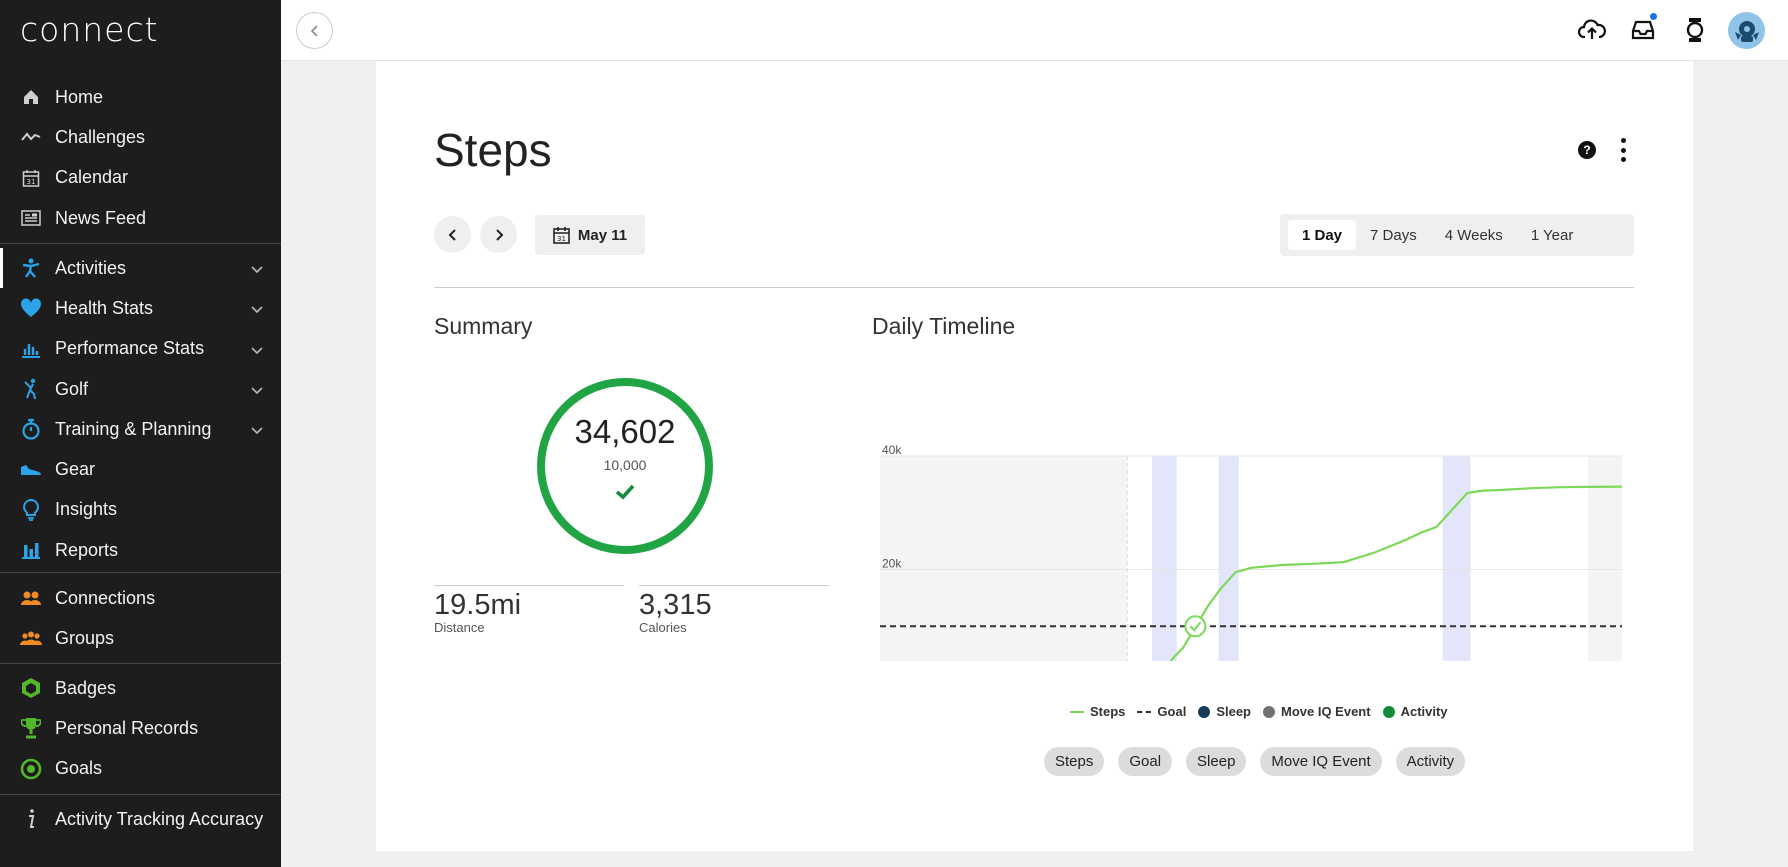  What do you see at coordinates (101, 217) in the screenshot?
I see `sidebar-item-label: News Feed` at bounding box center [101, 217].